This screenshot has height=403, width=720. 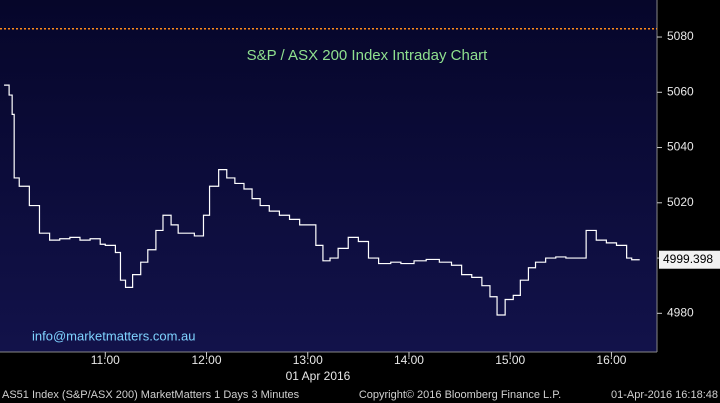 What do you see at coordinates (680, 312) in the screenshot?
I see `y-tick-label: 4980` at bounding box center [680, 312].